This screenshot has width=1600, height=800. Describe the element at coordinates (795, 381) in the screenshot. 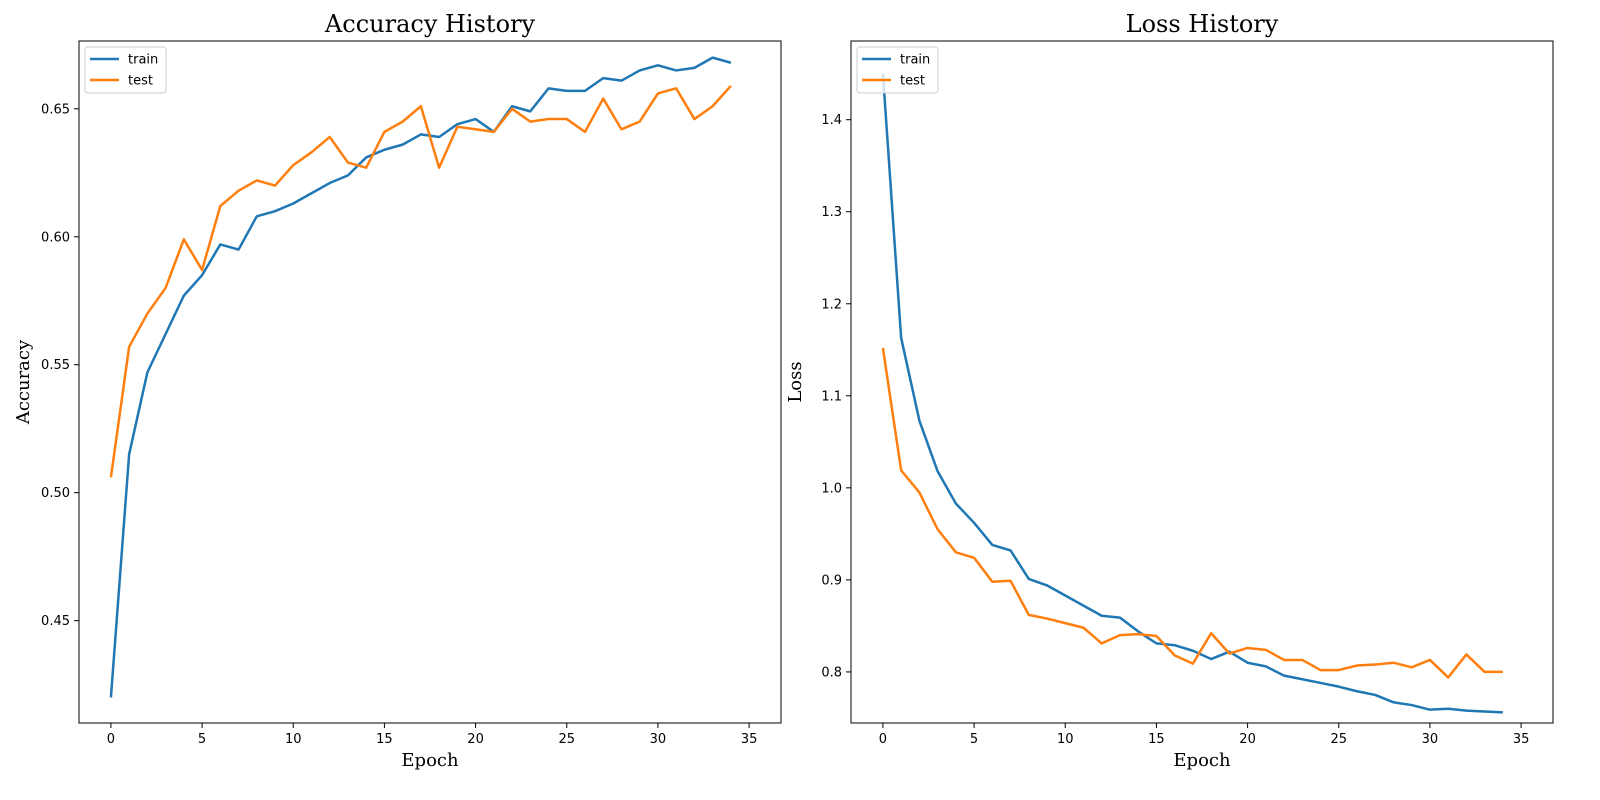

I see `y-axis-label: Loss` at that location.